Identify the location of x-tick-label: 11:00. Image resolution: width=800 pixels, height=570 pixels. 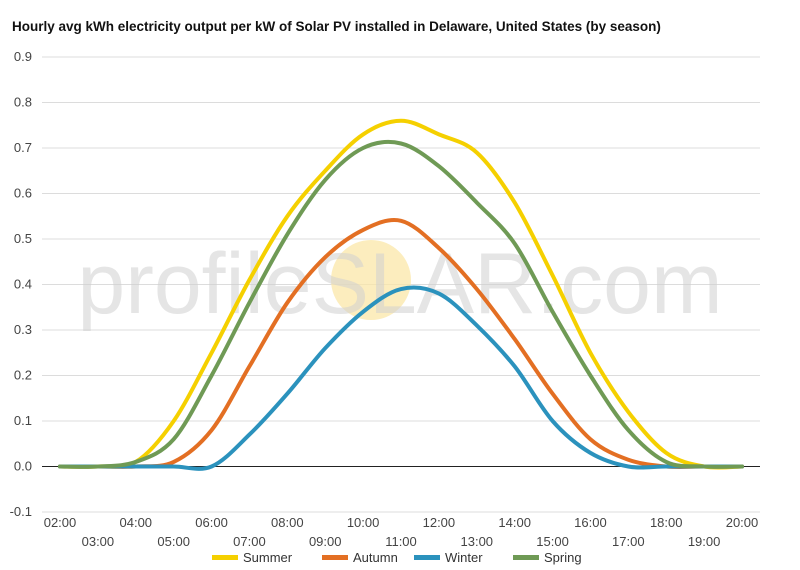
(401, 541).